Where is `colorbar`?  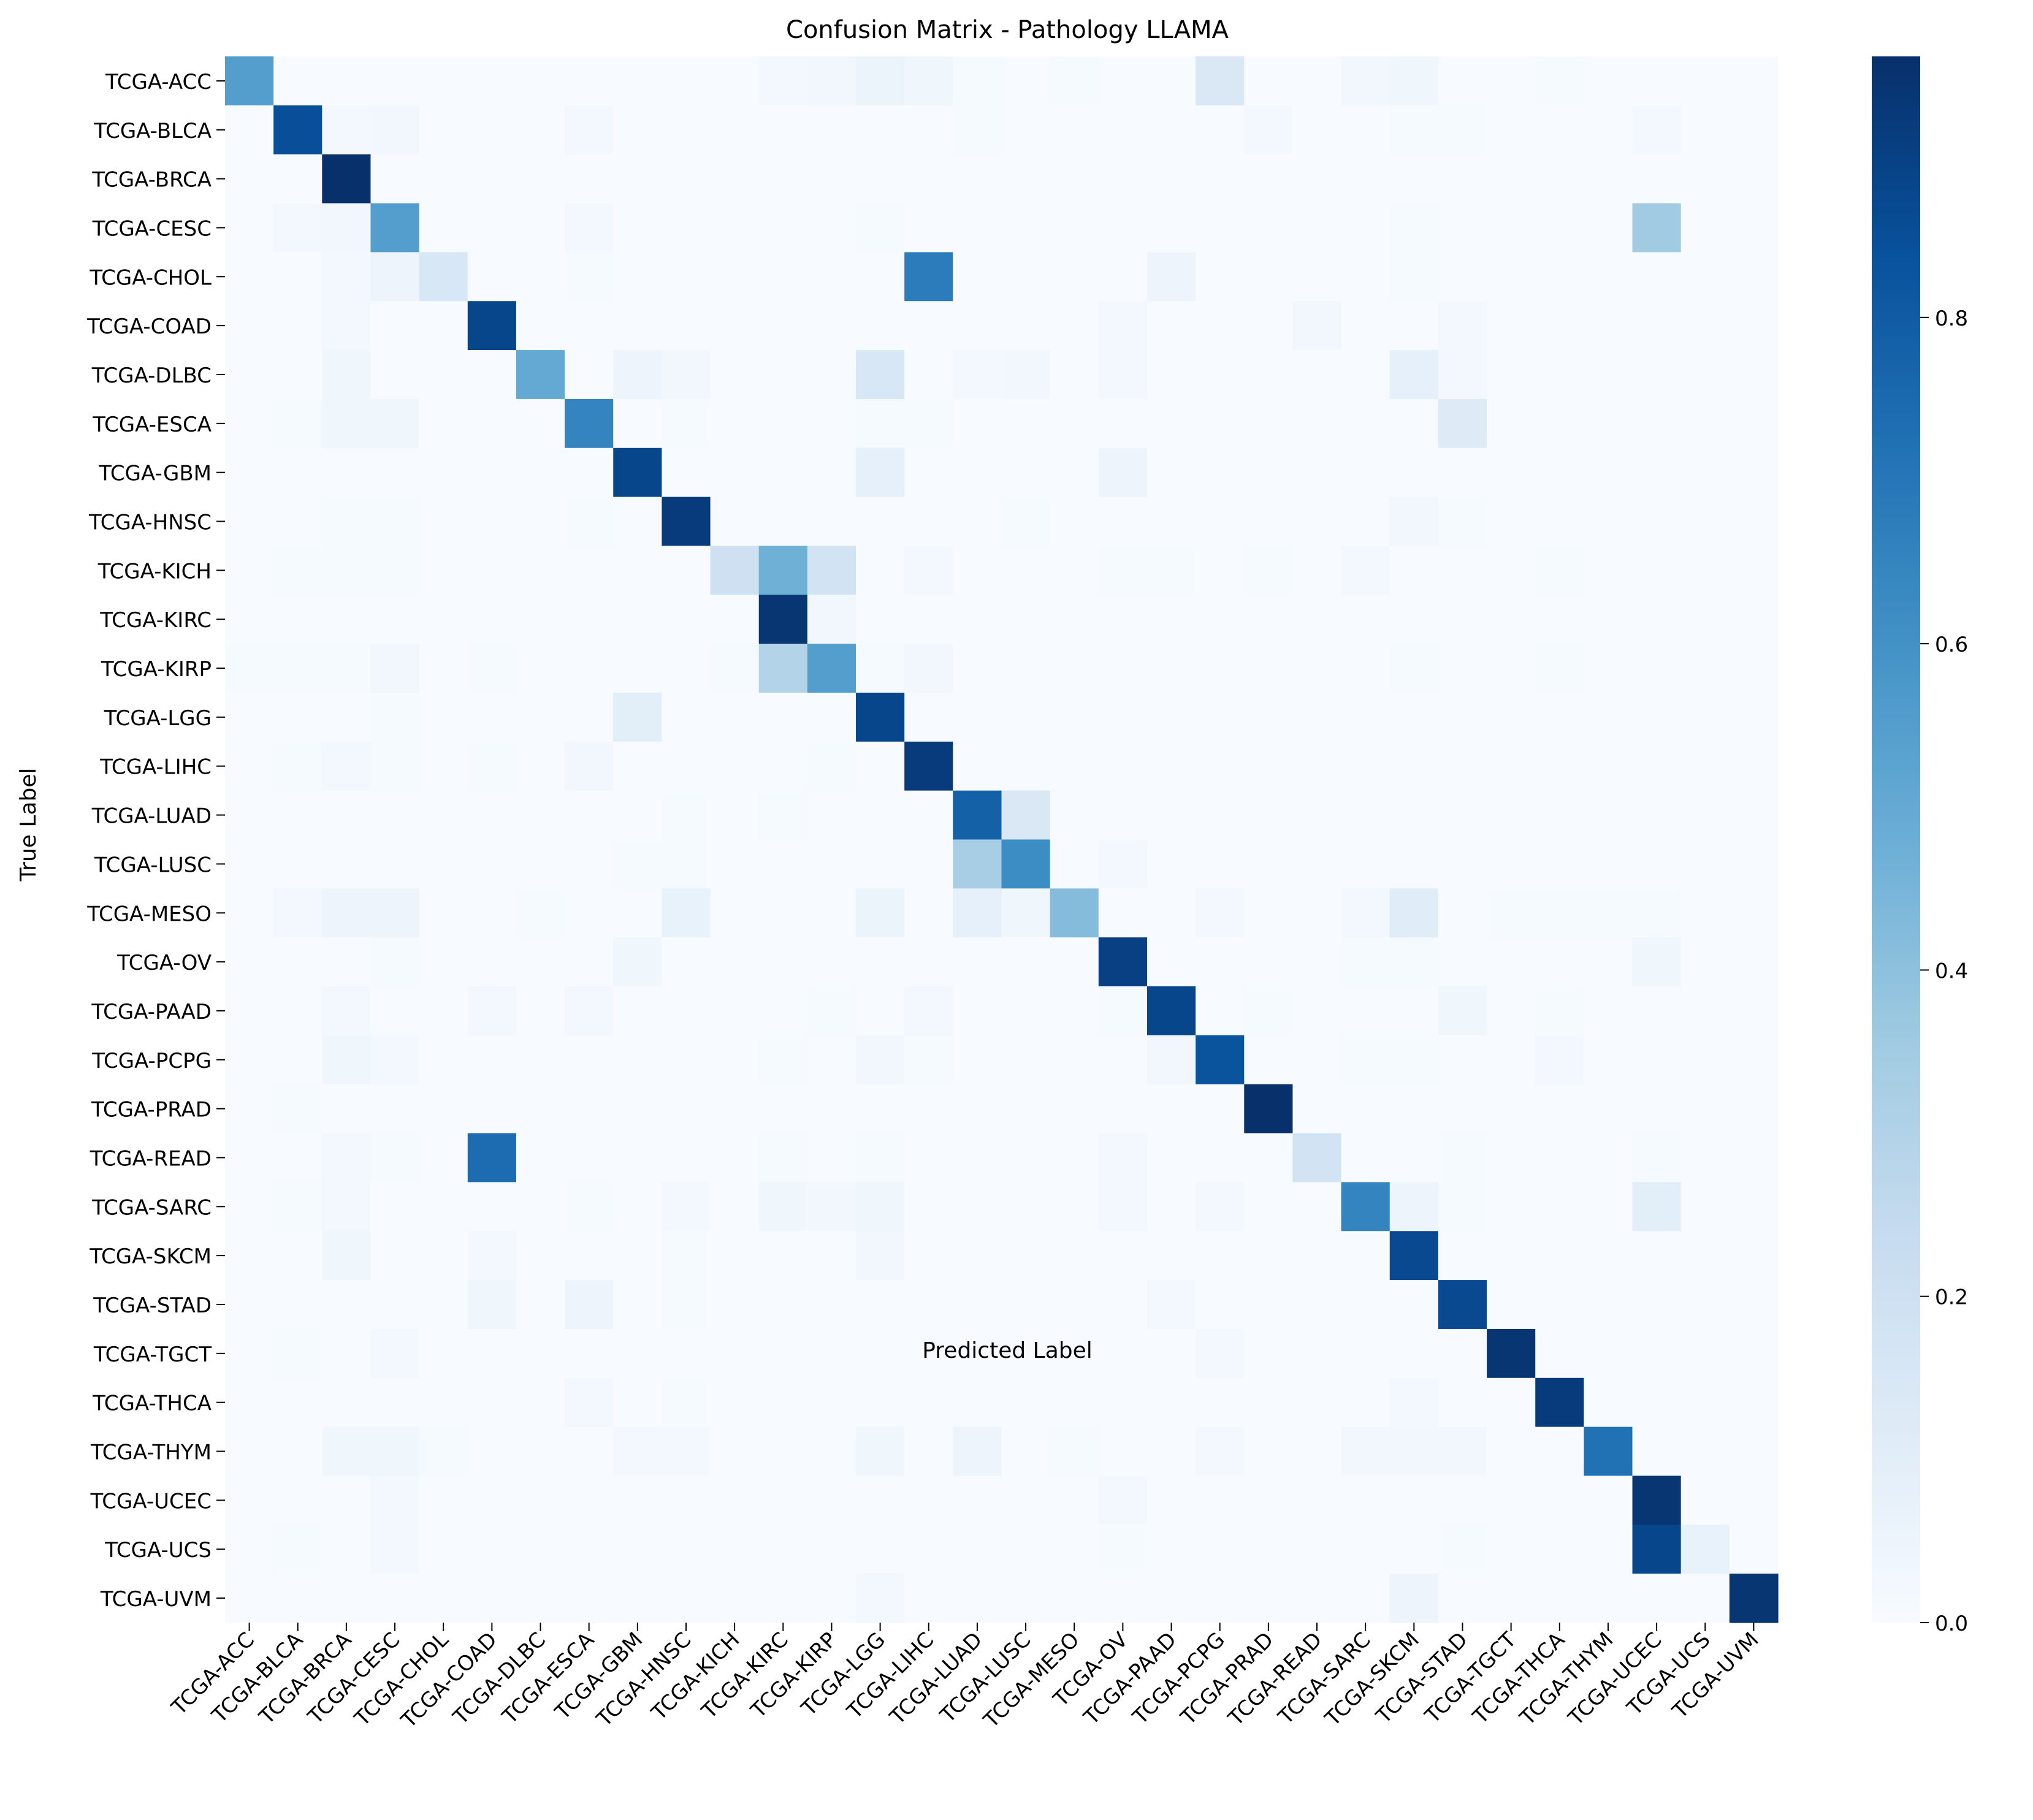
colorbar is located at coordinates (1896, 839).